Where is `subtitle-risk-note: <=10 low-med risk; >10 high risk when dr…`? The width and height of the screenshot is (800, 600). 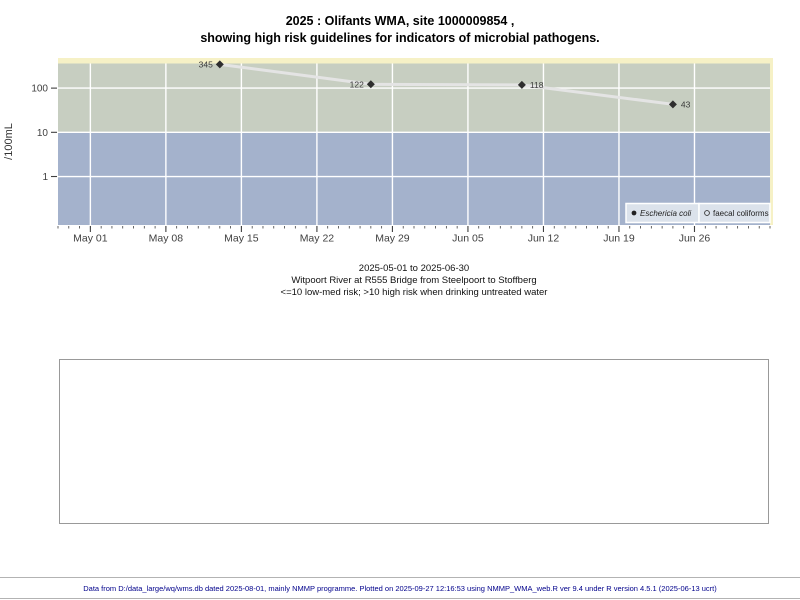
subtitle-risk-note: <=10 low-med risk; >10 high risk when dr… is located at coordinates (414, 292).